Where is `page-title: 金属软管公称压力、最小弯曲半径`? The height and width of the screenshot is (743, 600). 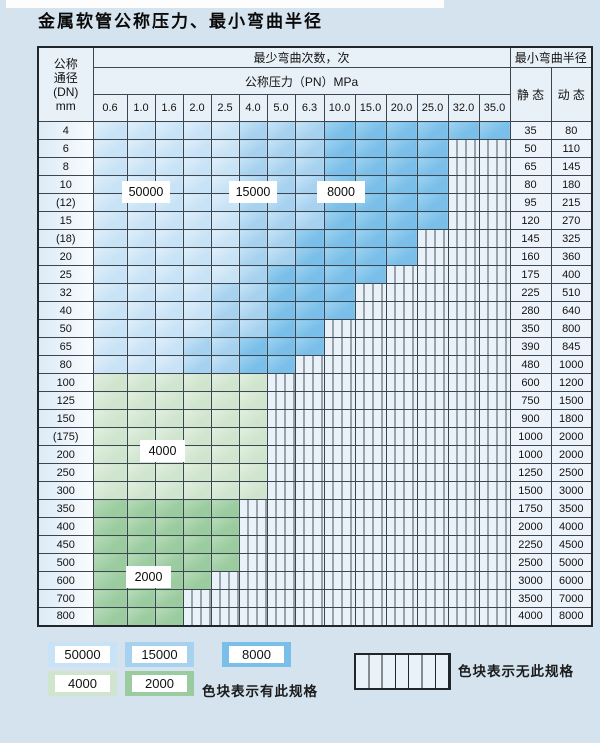
page-title: 金属软管公称压力、最小弯曲半径 is located at coordinates (180, 21).